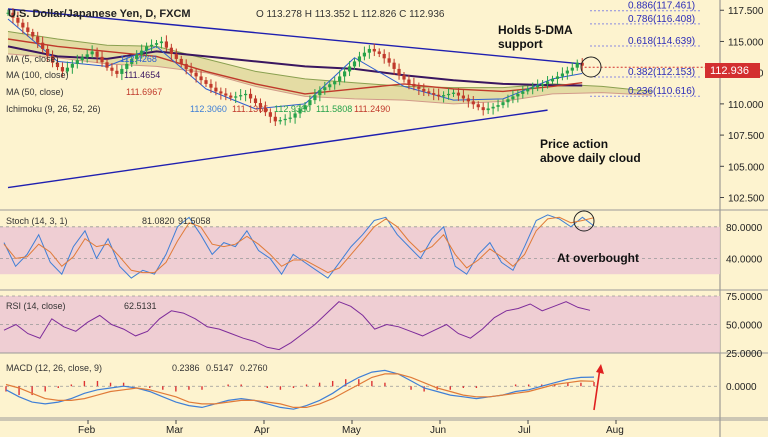 This screenshot has width=768, height=437. I want to click on price-ytick-label: 105.000, so click(746, 167).